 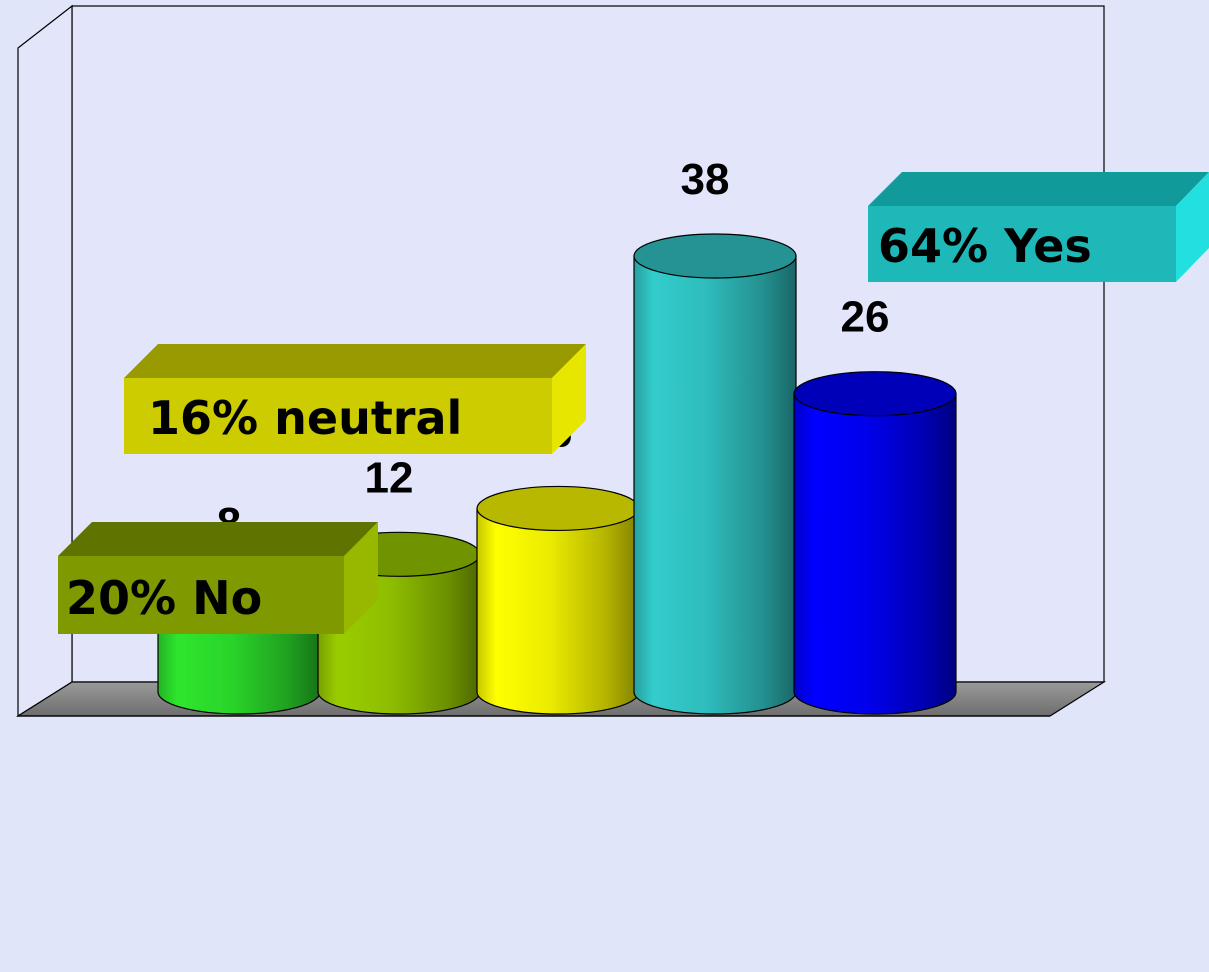 I want to click on callout-no-text: 20% No, so click(x=164, y=598).